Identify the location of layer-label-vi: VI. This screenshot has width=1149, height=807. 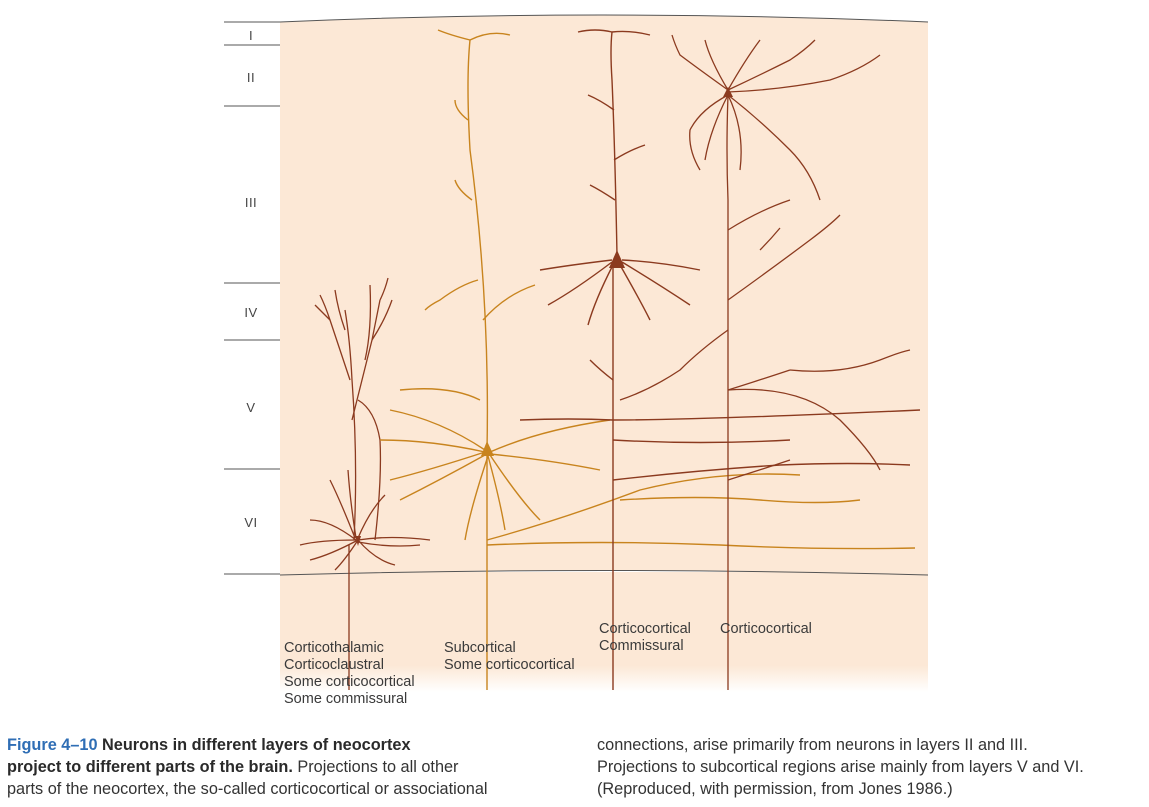
(251, 522).